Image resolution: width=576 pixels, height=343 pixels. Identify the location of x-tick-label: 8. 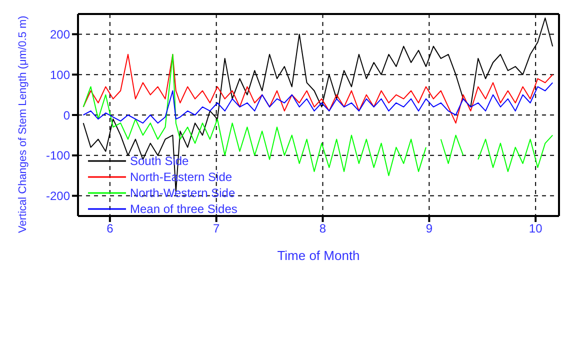
(322, 229).